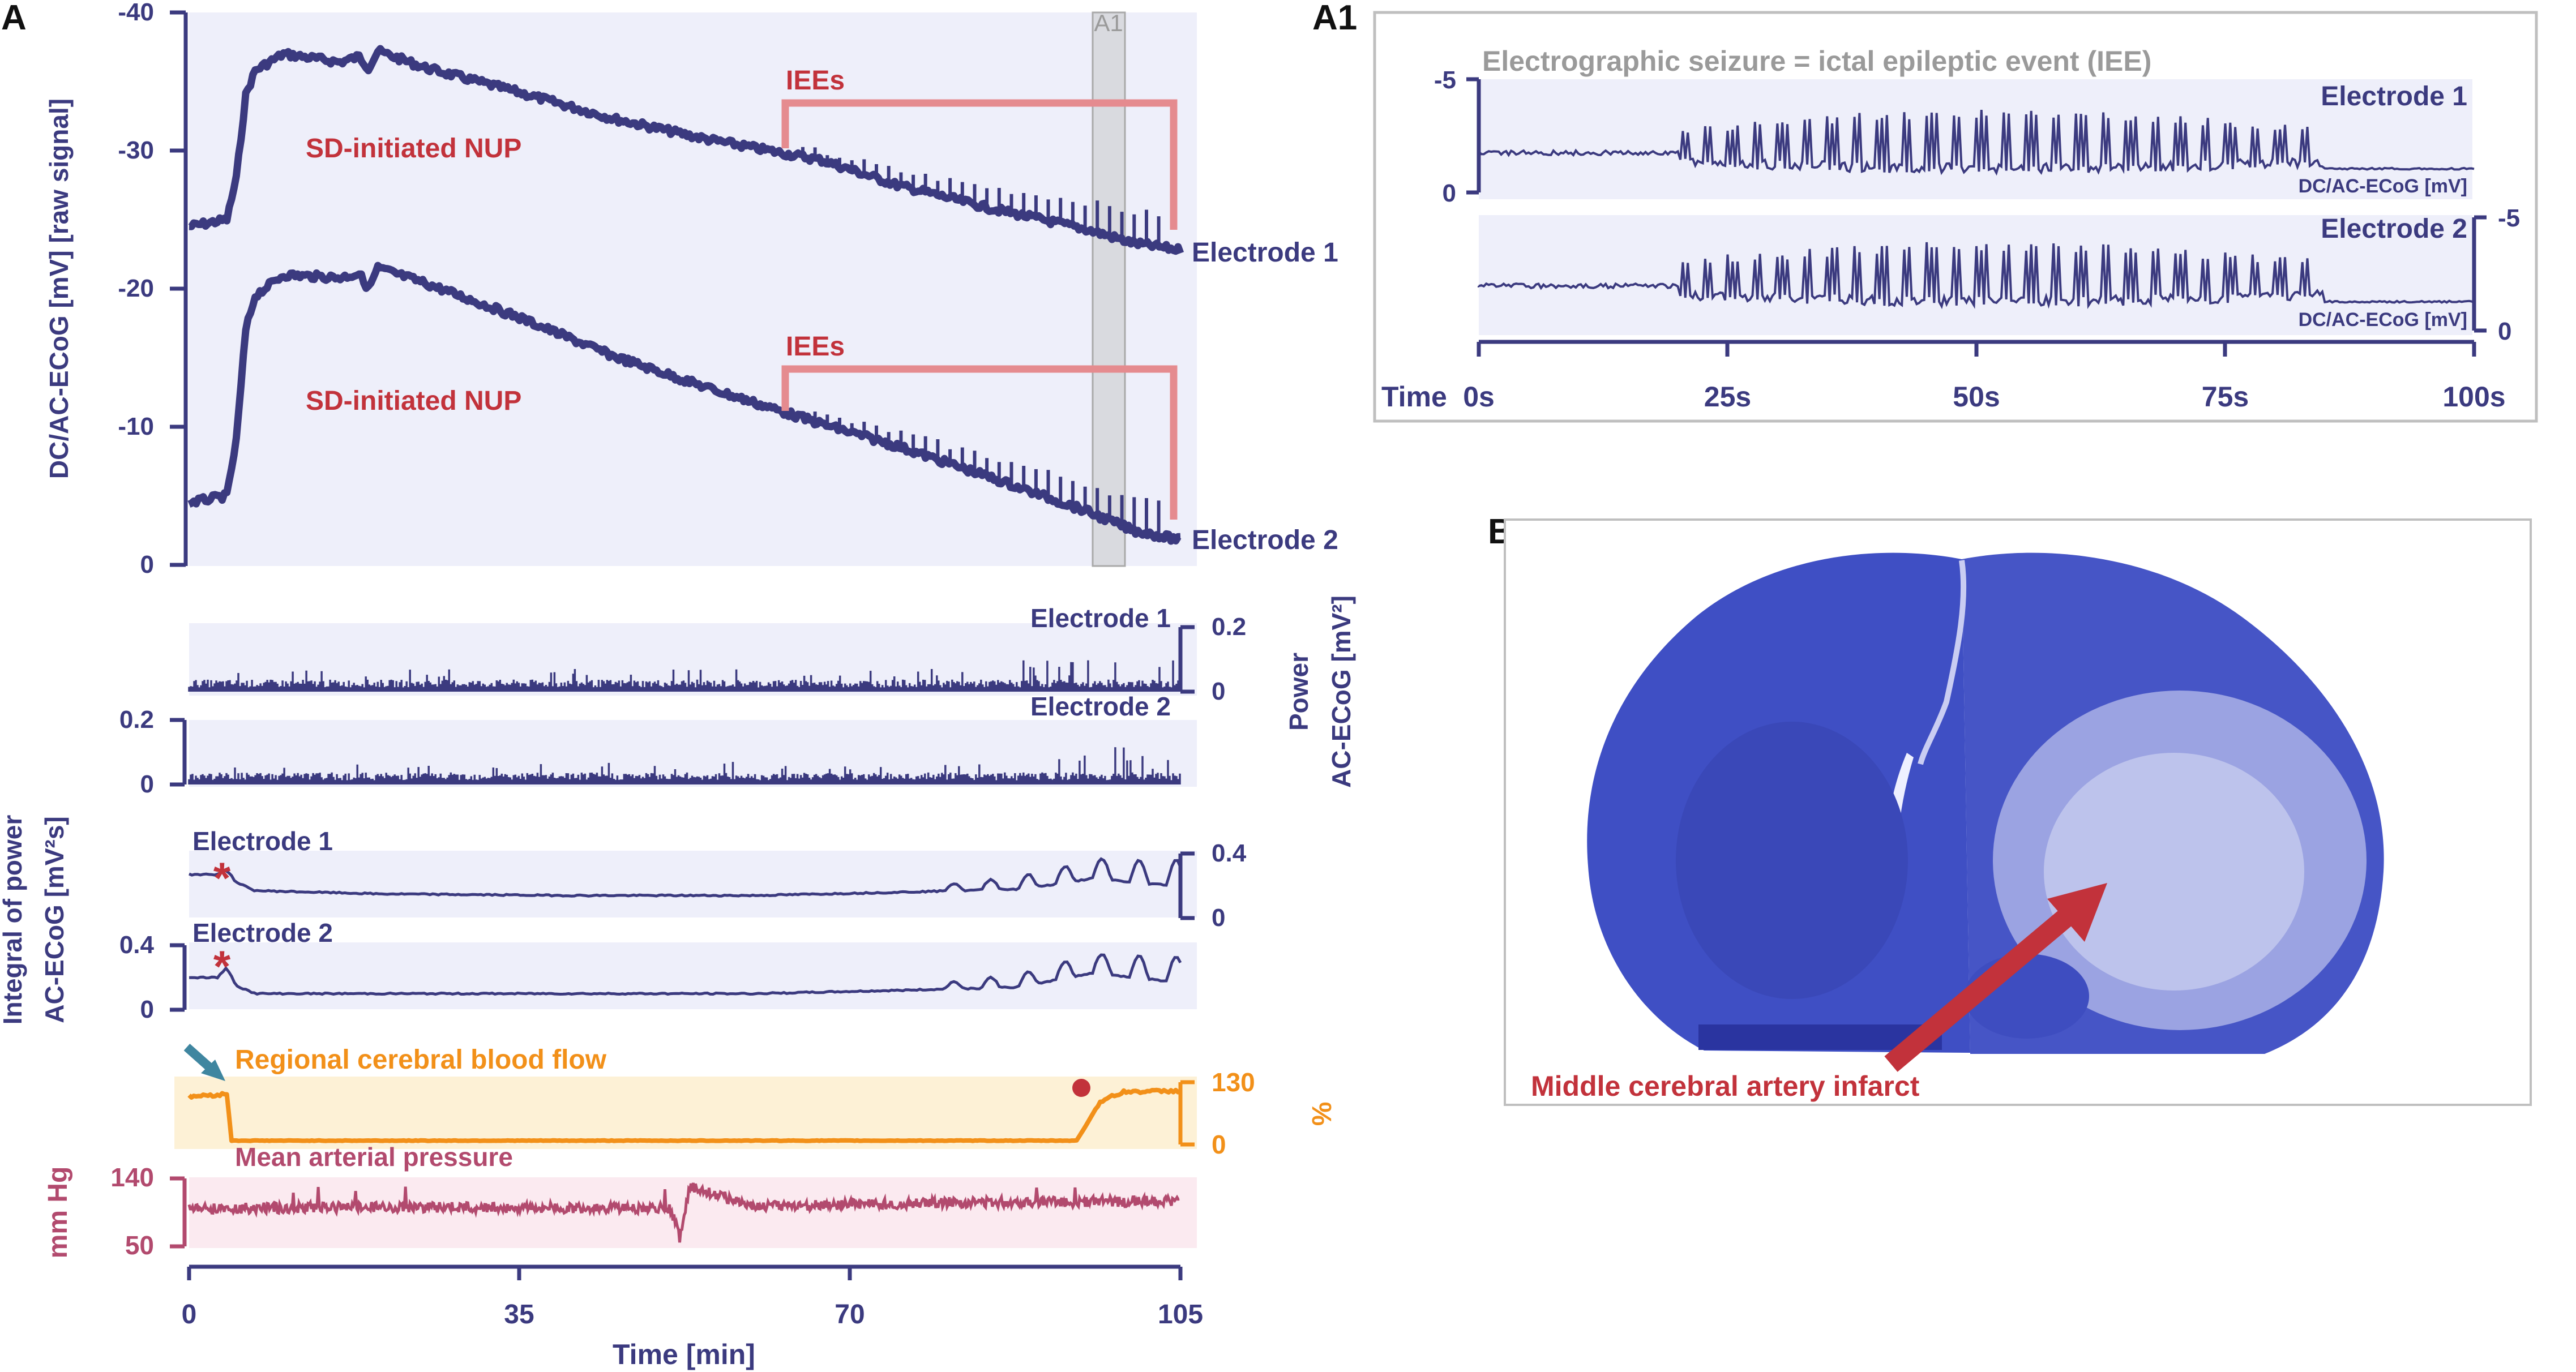 The image size is (2576, 1372). What do you see at coordinates (374, 1157) in the screenshot?
I see `map-label: Mean arterial pressure` at bounding box center [374, 1157].